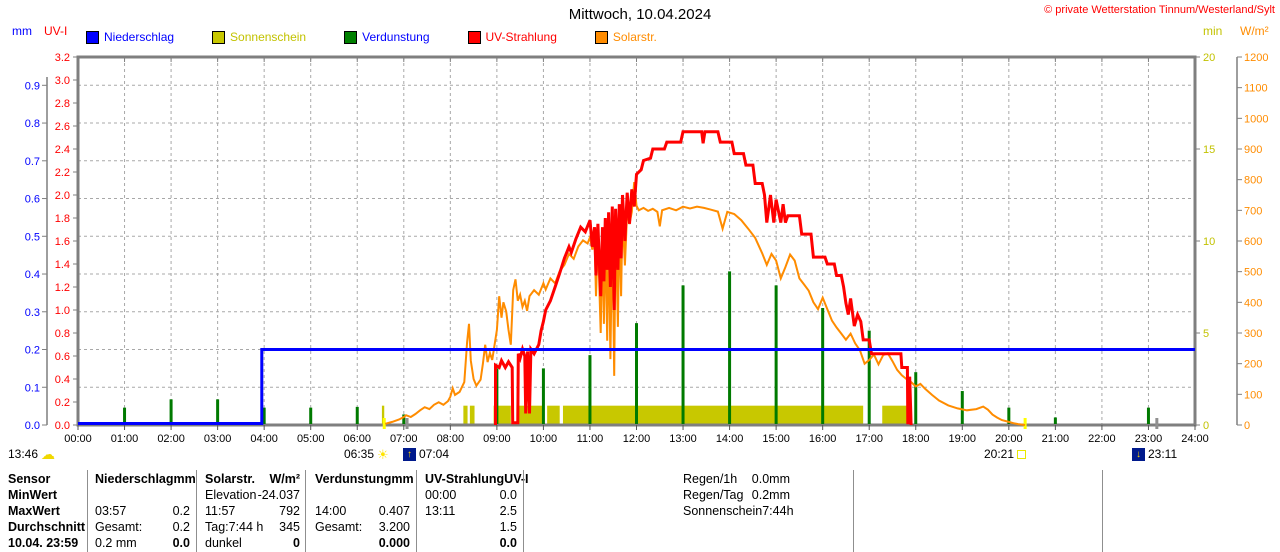 This screenshot has width=1280, height=552. What do you see at coordinates (142, 511) in the screenshot?
I see `footer-cell-row: 03:57 0.2` at bounding box center [142, 511].